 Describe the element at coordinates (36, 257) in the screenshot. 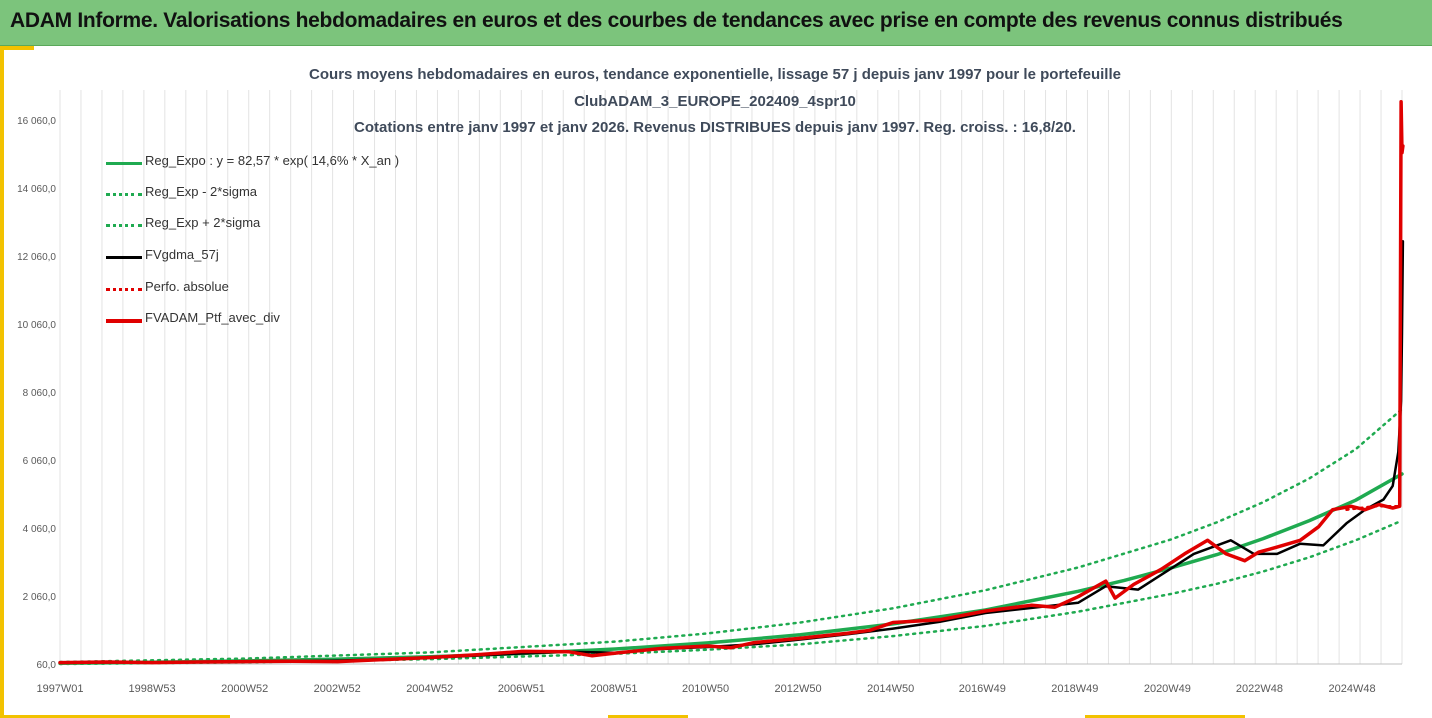

I see `y-tick-label: 12 060,0` at that location.